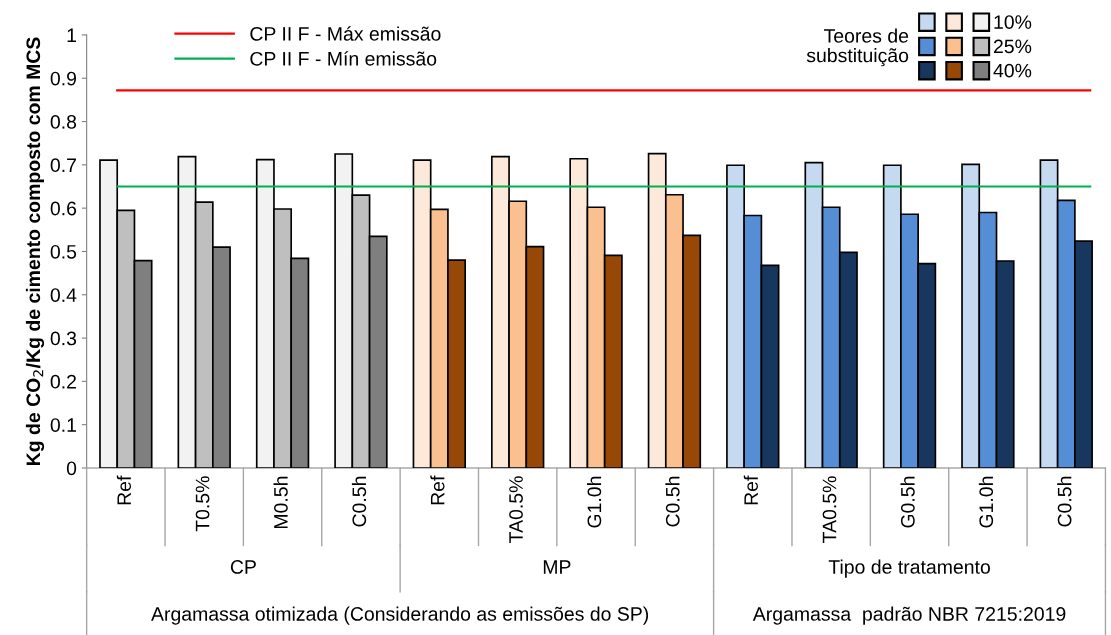 The height and width of the screenshot is (635, 1111). Describe the element at coordinates (400, 615) in the screenshot. I see `text: Argamassa otimizada (Considerando as emissões do SP)` at that location.